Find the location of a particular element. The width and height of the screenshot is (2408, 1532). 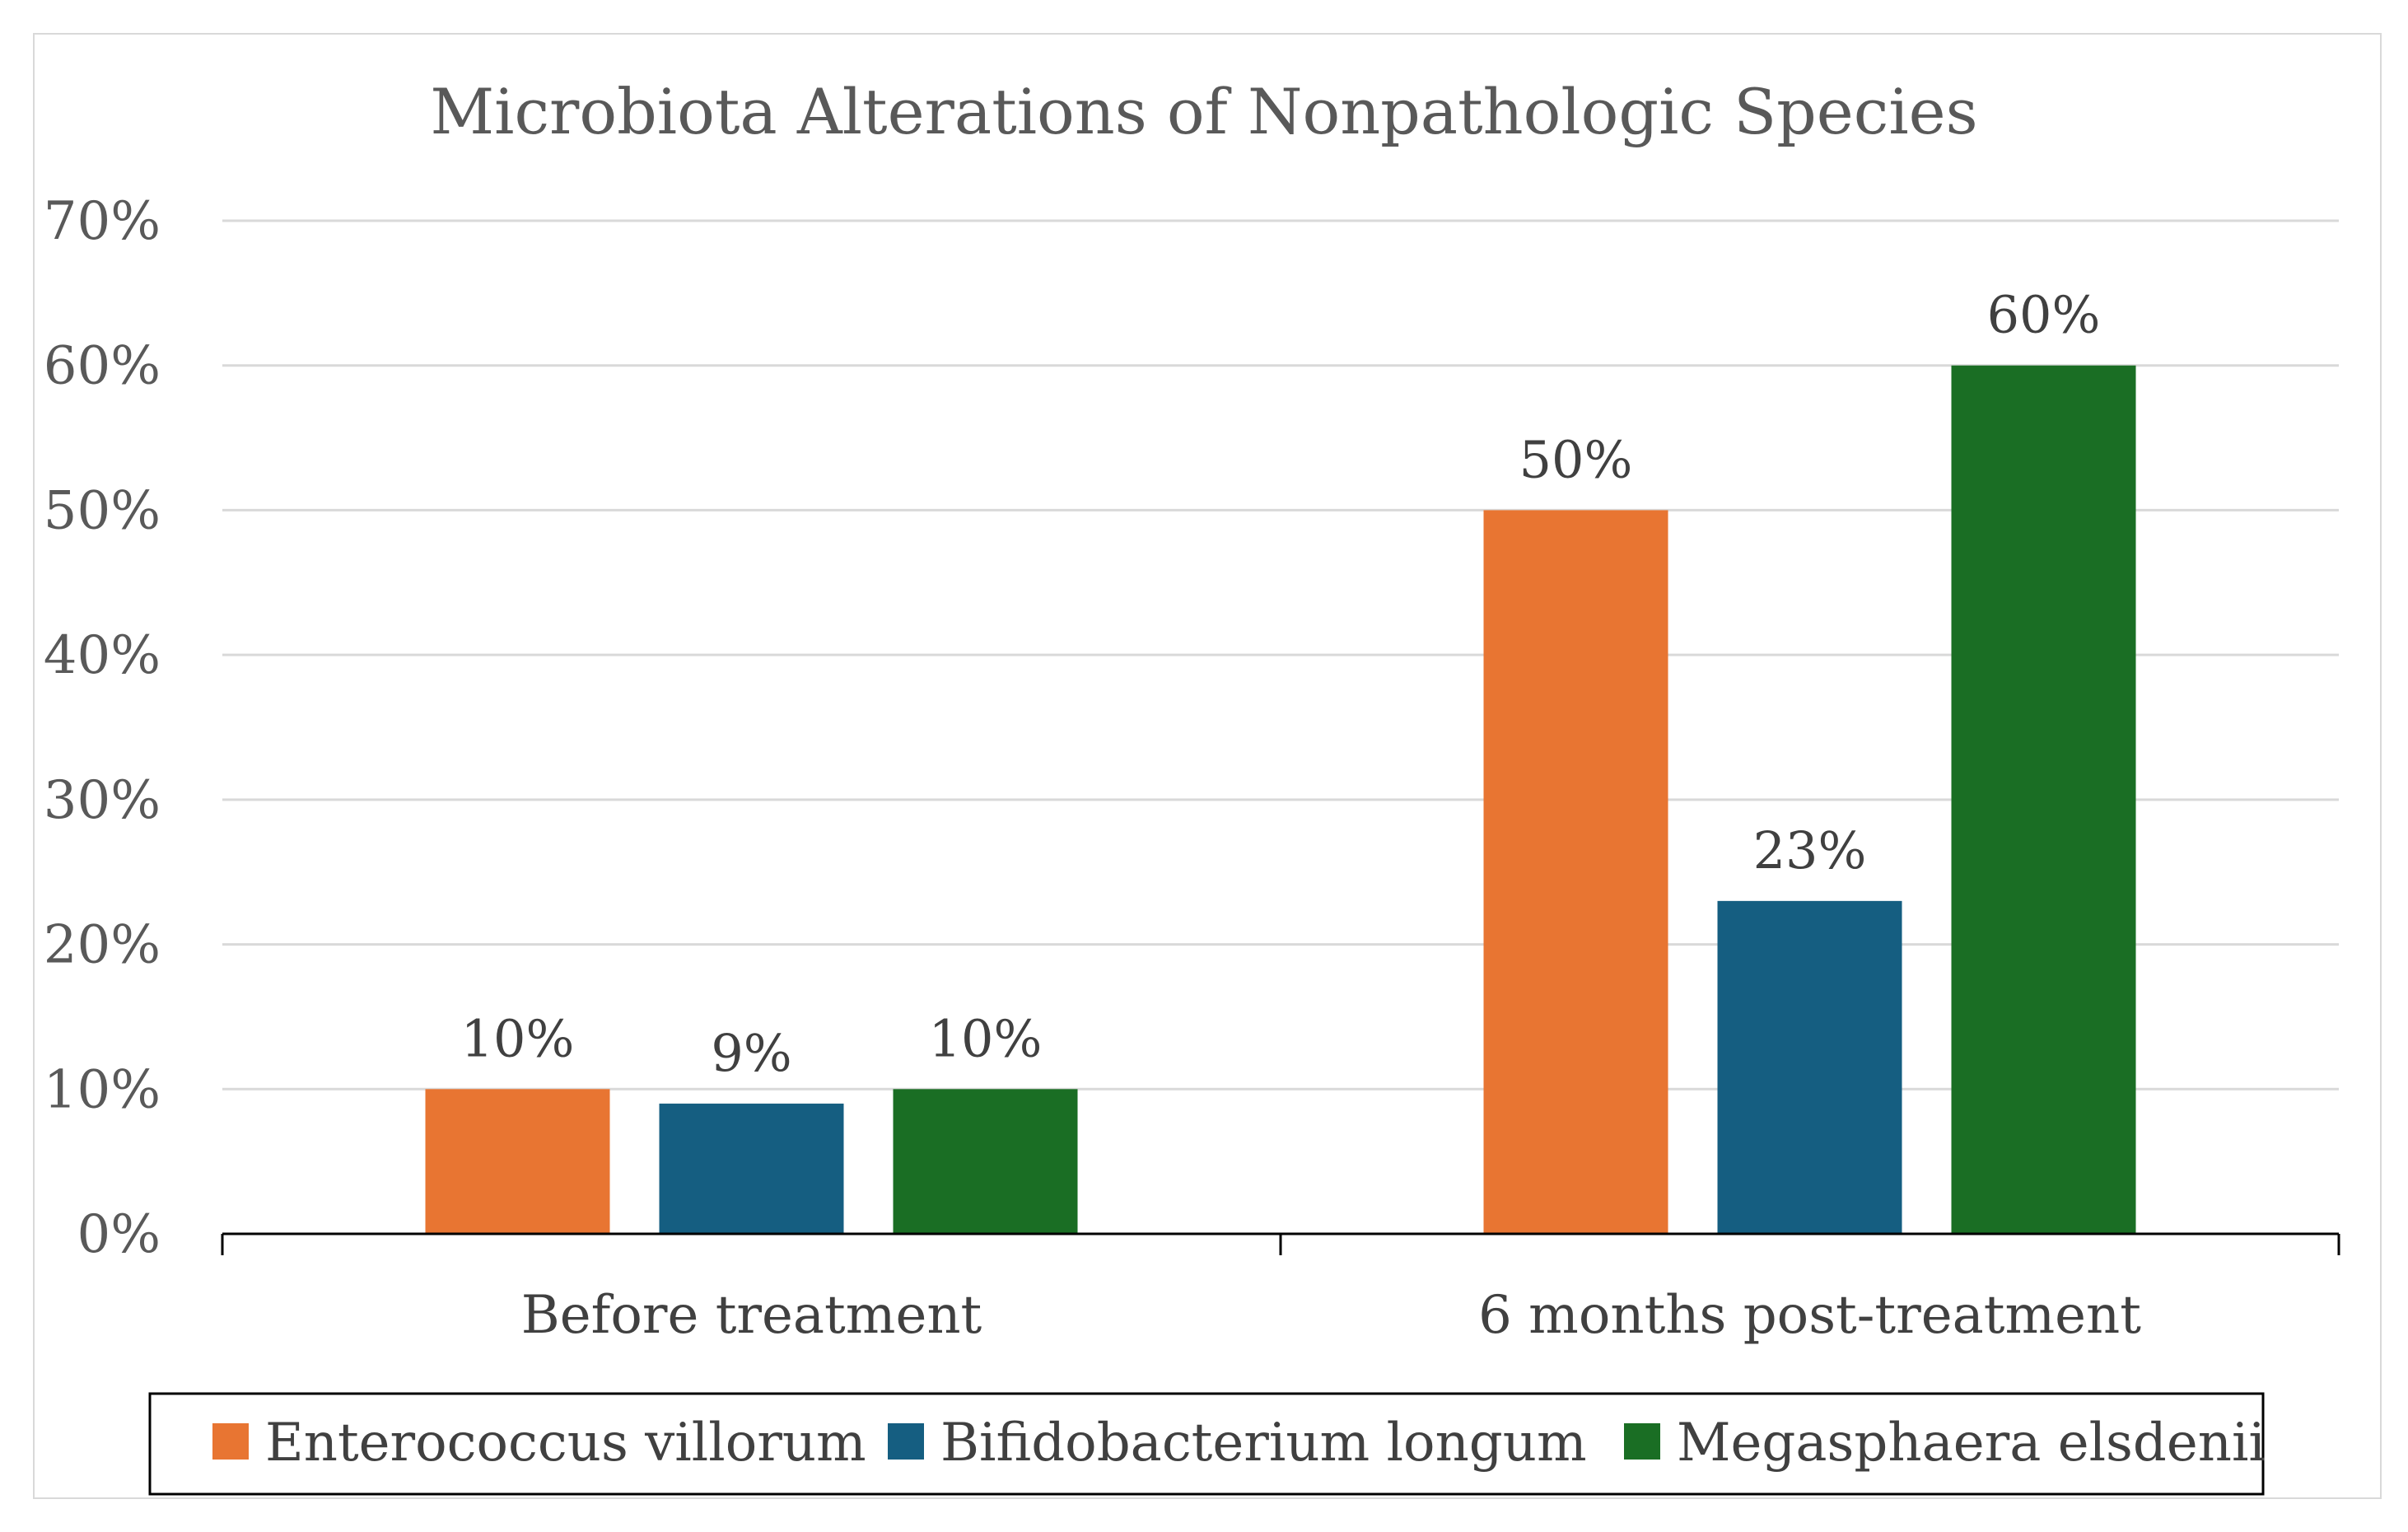

legend-label: Bifidobacterium longum is located at coordinates (1263, 1443).